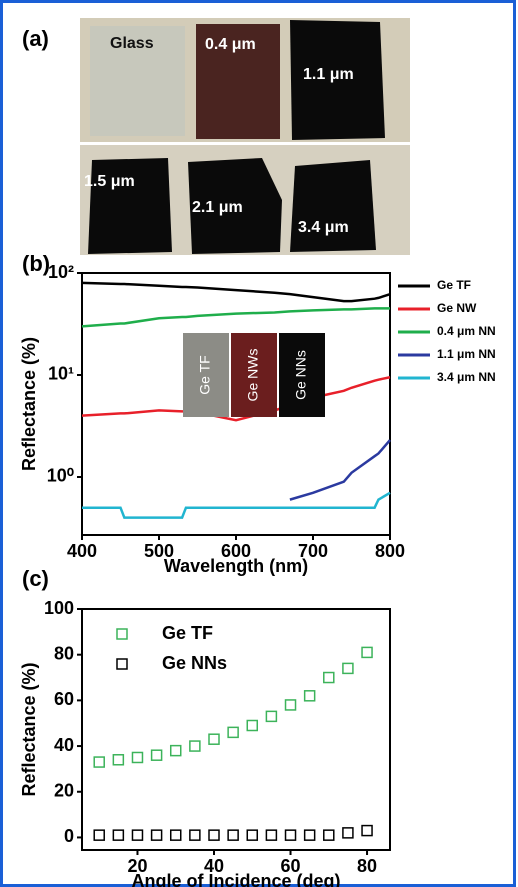  What do you see at coordinates (466, 331) in the screenshot?
I see `legend-label: 0.4 μm NN` at bounding box center [466, 331].